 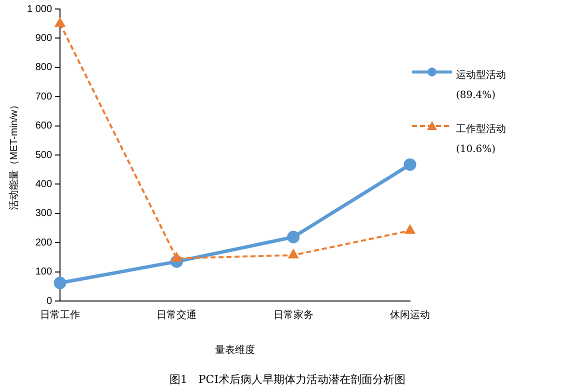 I want to click on y-axis-title: 活动能量（MET-min/w）, so click(x=14, y=155).